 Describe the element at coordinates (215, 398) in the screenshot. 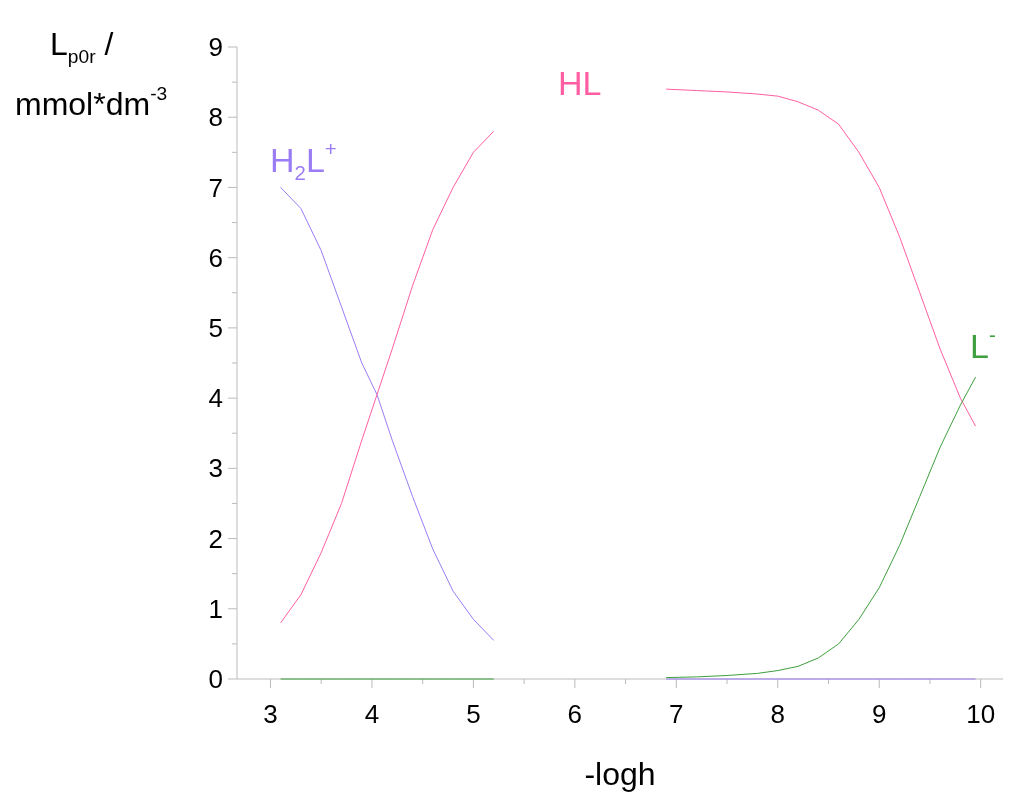

I see `y-tick-label: 4` at that location.